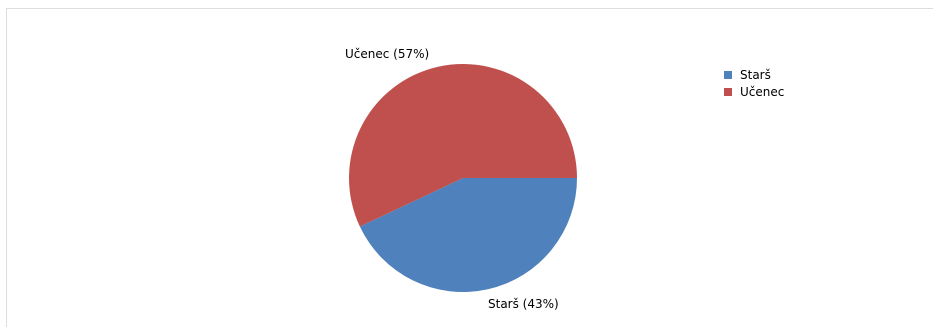  I want to click on legend-label-stars: Starš, so click(755, 74).